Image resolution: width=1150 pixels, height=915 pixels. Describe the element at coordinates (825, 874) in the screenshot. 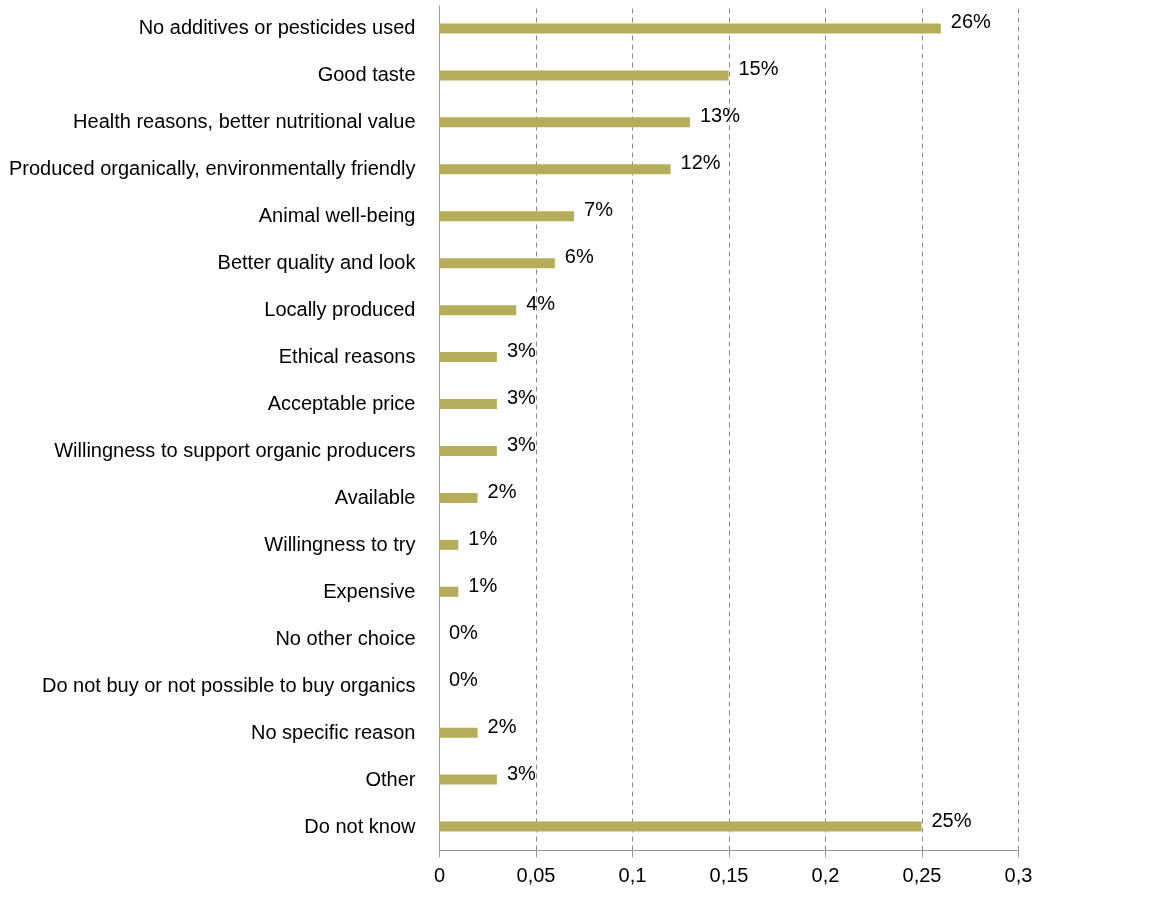

I see `x-tick-label: 0,2` at that location.